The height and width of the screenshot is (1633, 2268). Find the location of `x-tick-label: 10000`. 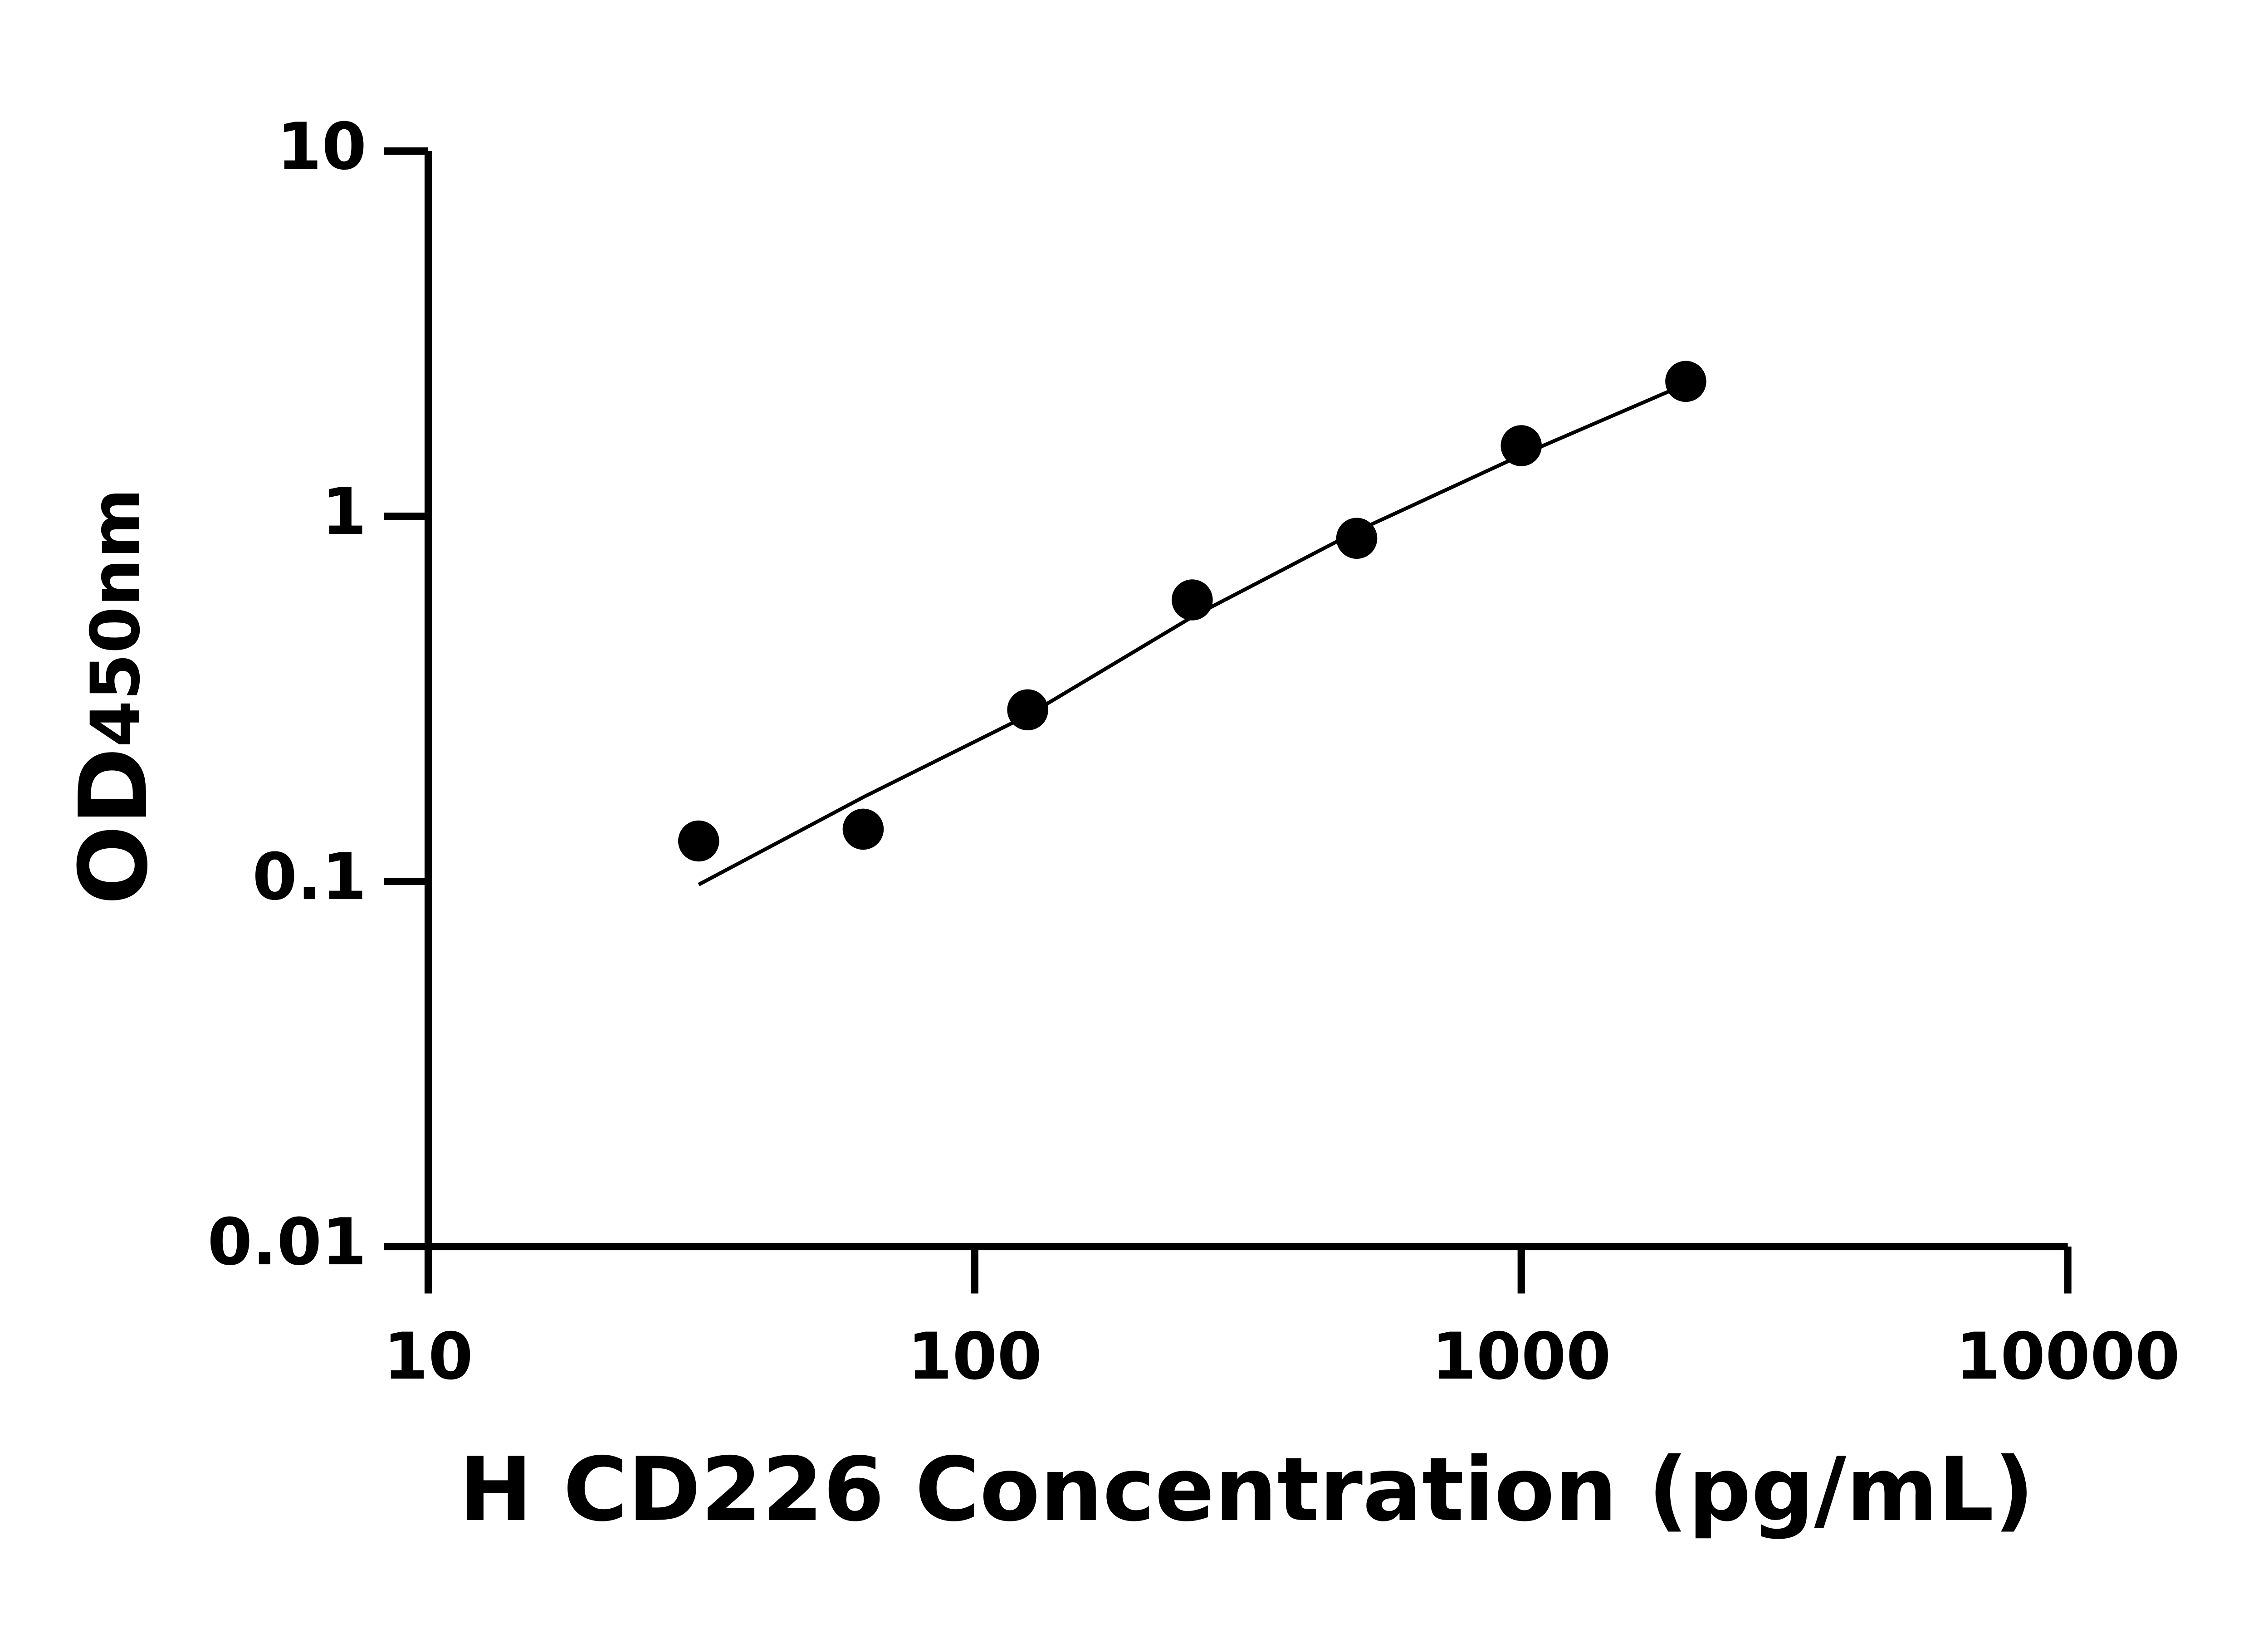

x-tick-label: 10000 is located at coordinates (2068, 1356).